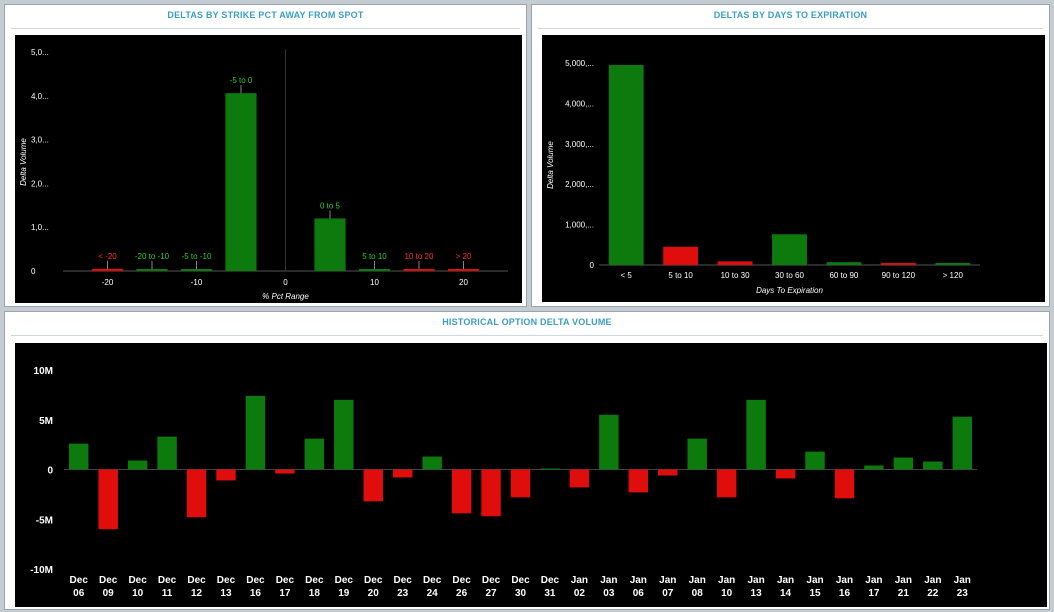 The height and width of the screenshot is (612, 1054). What do you see at coordinates (904, 593) in the screenshot?
I see `x-tick-day: 21` at bounding box center [904, 593].